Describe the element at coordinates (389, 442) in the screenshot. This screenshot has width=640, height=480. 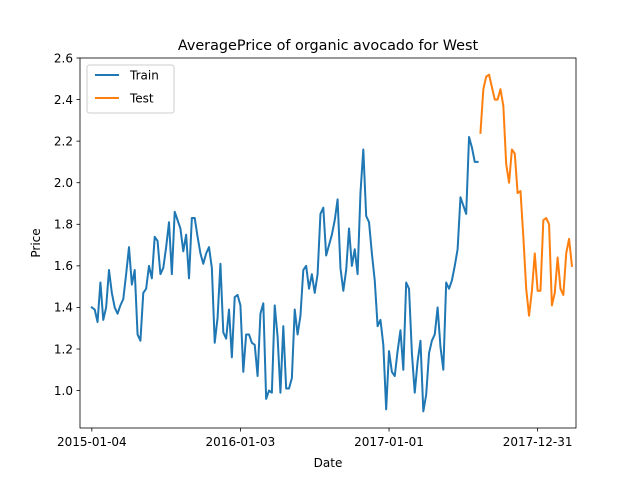
I see `x-tick-label: 2017-01-01` at that location.